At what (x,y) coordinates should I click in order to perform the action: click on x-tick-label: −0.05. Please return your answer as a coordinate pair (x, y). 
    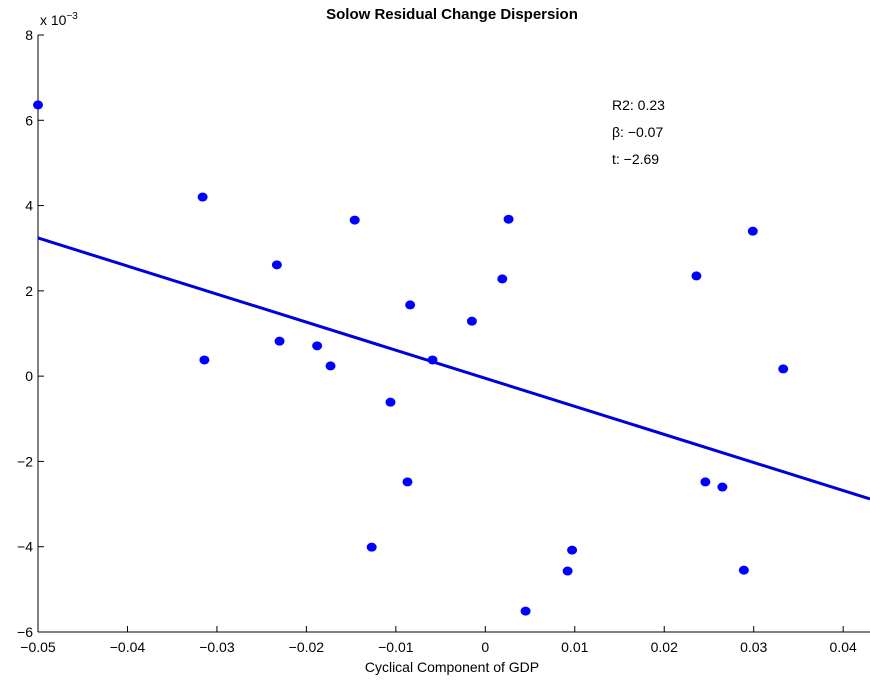
    Looking at the image, I should click on (38, 647).